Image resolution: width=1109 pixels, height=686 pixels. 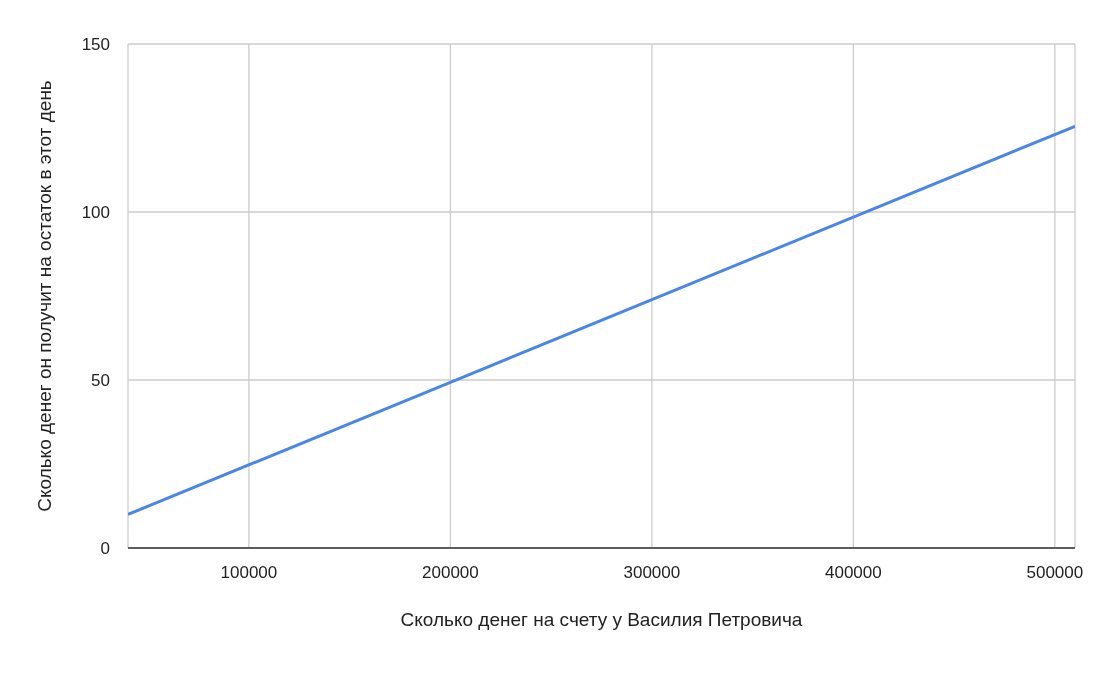 What do you see at coordinates (105, 549) in the screenshot?
I see `y-tick-label: 0` at bounding box center [105, 549].